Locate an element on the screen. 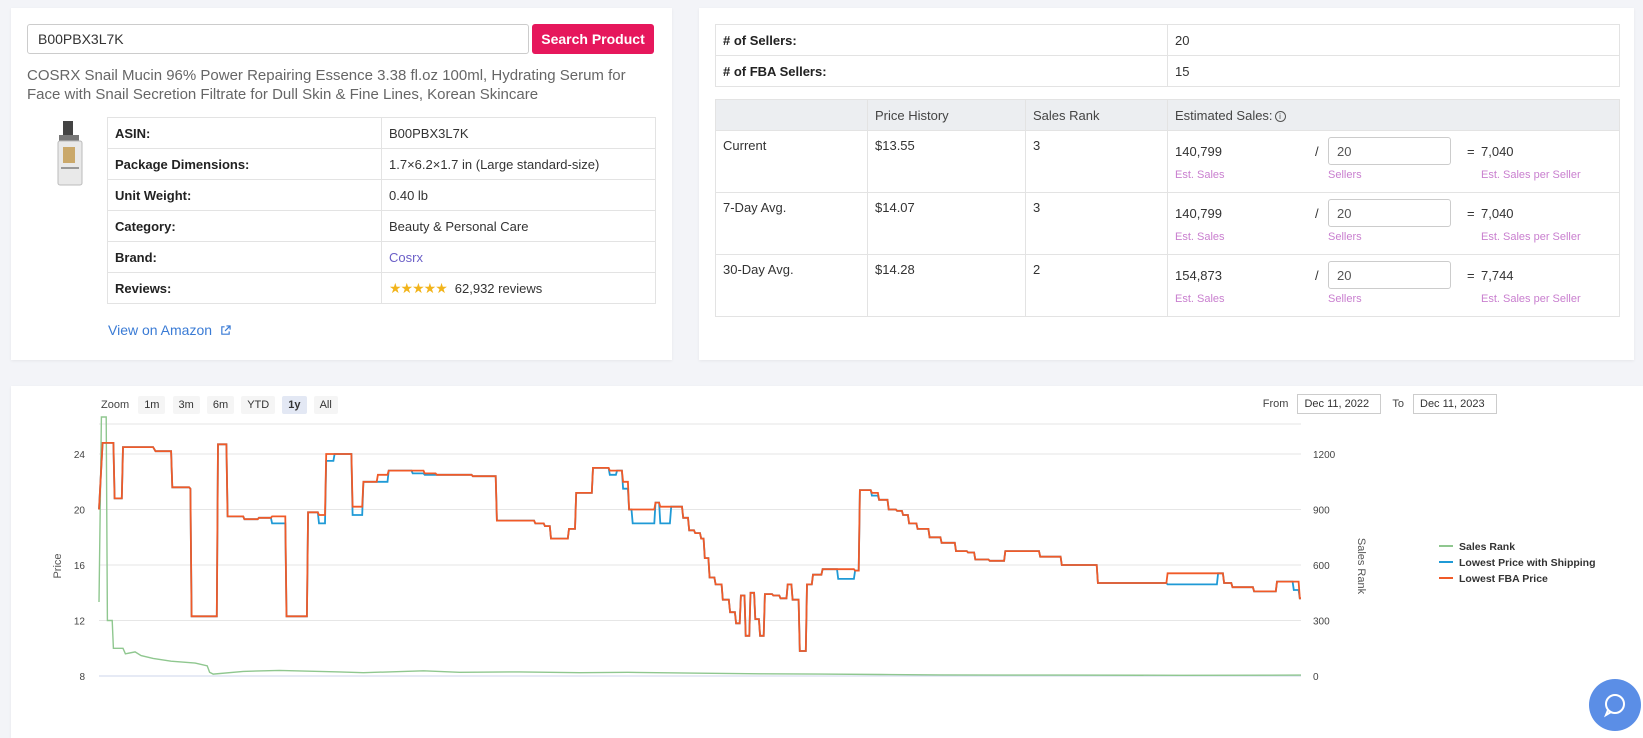 This screenshot has width=1643, height=738. fba-sellers-row: # of FBA Sellers: 15 is located at coordinates (1167, 71).